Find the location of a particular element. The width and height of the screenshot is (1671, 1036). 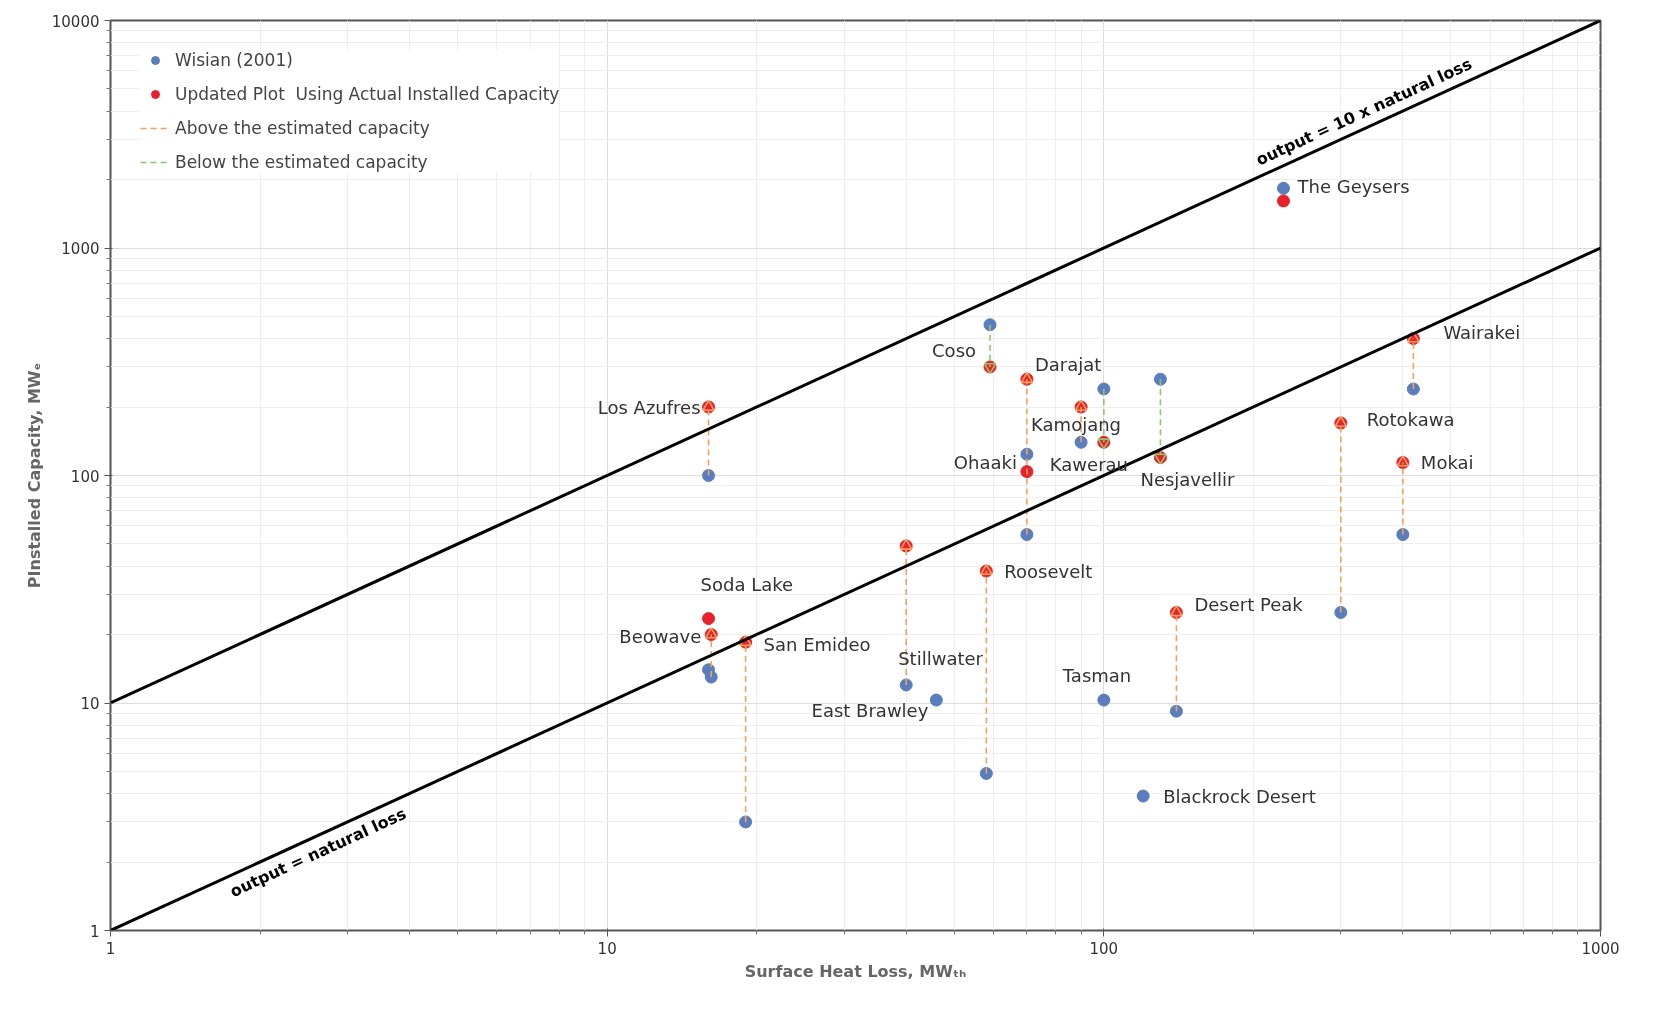

annotation: San Emideo is located at coordinates (817, 644).